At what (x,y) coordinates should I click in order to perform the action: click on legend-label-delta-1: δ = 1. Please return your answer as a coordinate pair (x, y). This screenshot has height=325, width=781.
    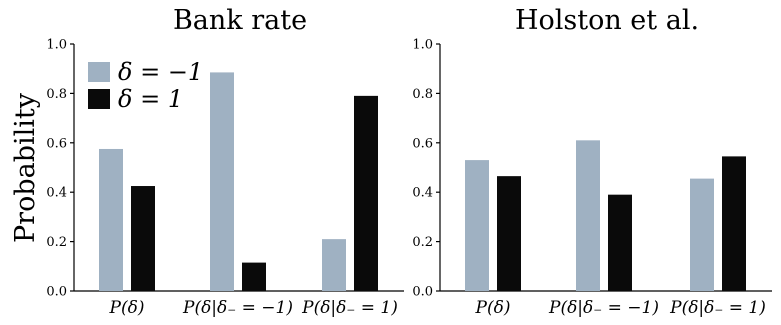
    Looking at the image, I should click on (150, 99).